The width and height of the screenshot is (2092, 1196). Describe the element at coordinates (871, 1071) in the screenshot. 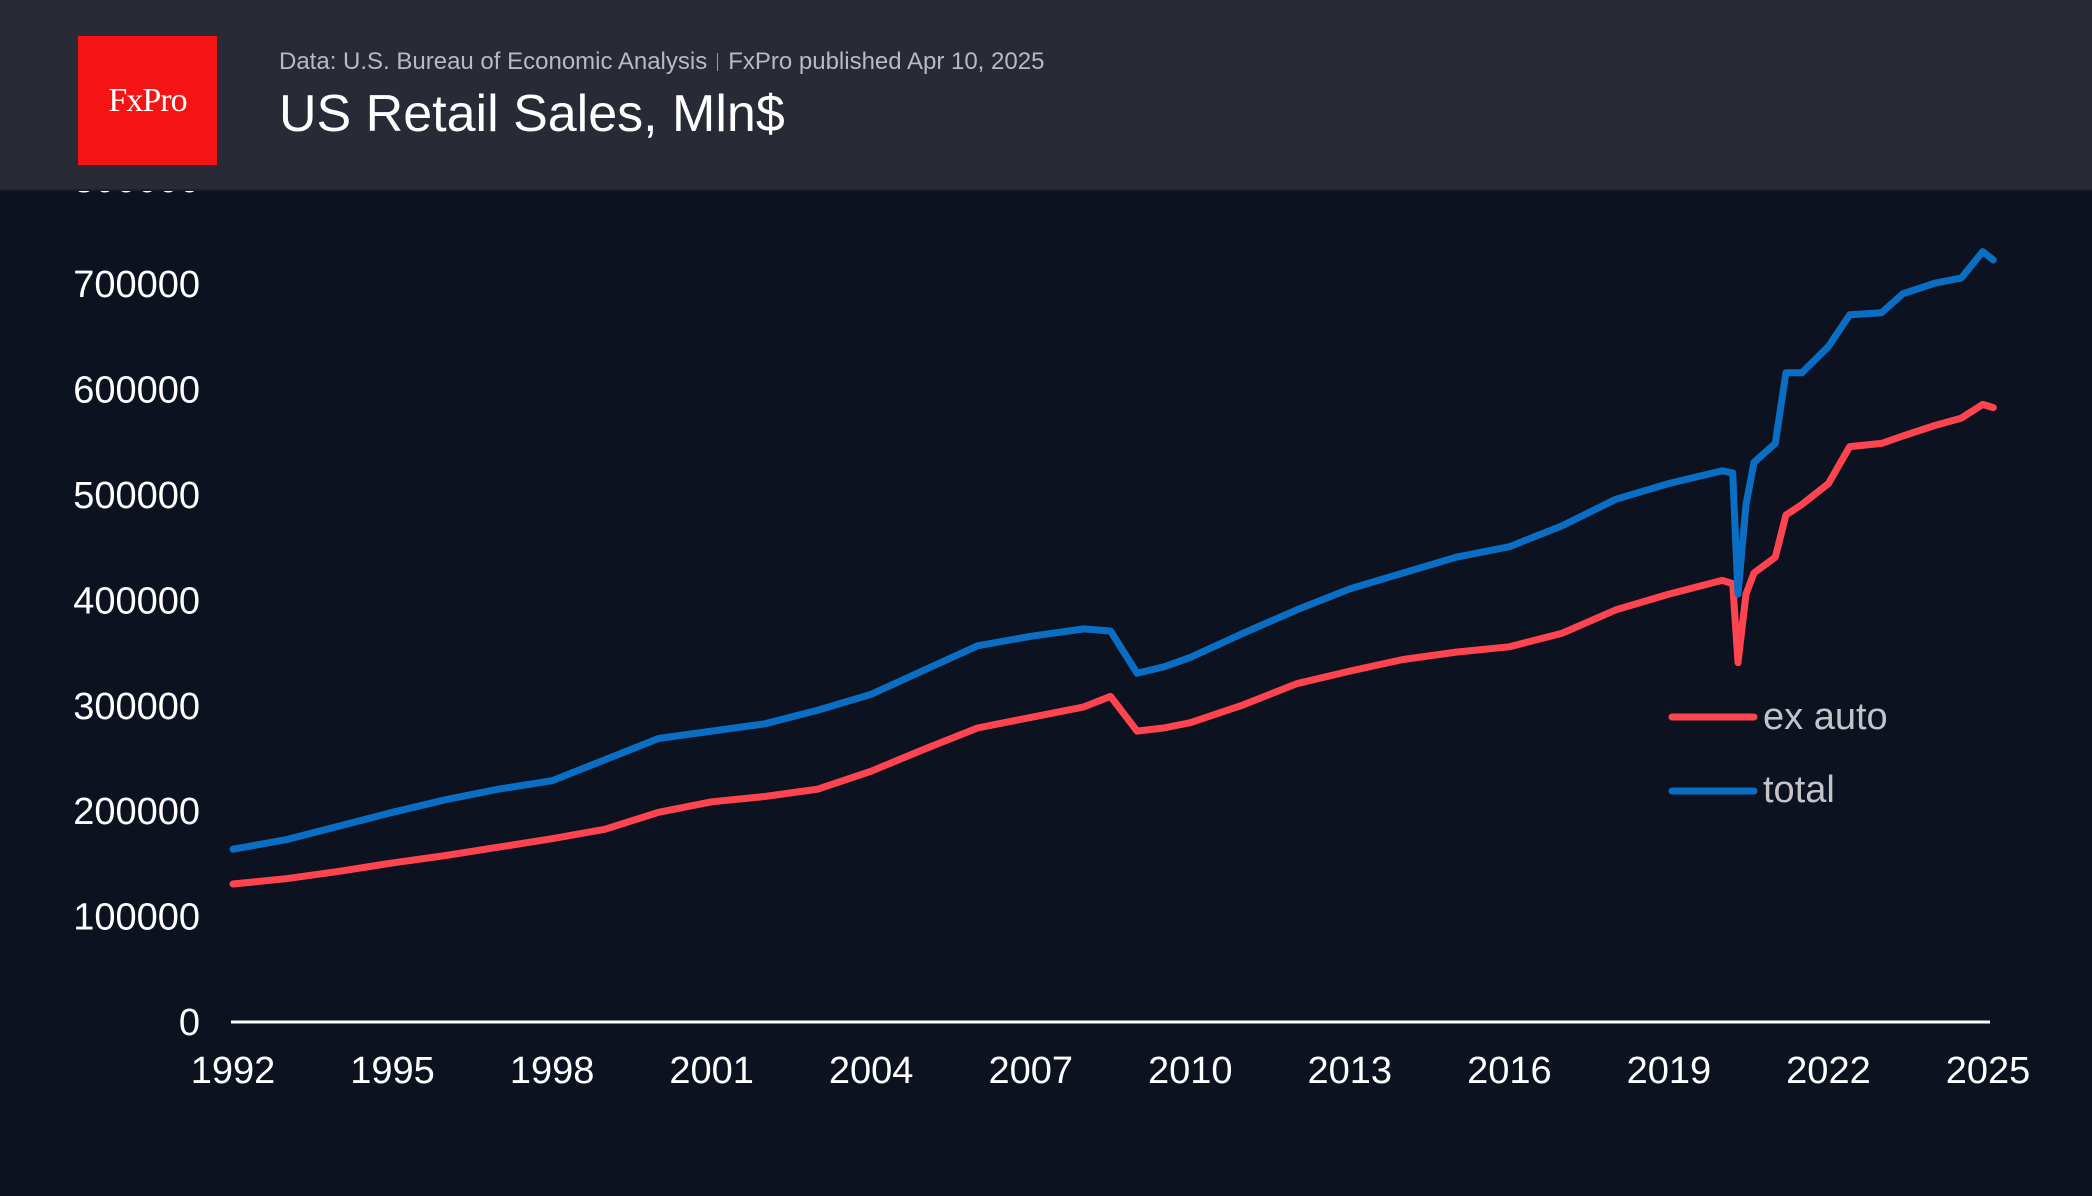

I see `x-tick-label: 2004` at that location.